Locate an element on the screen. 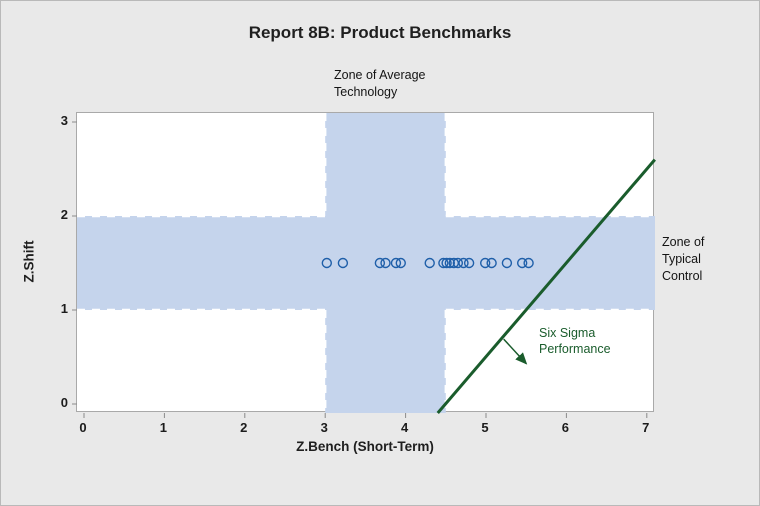 This screenshot has height=506, width=760. zone-typical-line-2: Typical is located at coordinates (681, 259).